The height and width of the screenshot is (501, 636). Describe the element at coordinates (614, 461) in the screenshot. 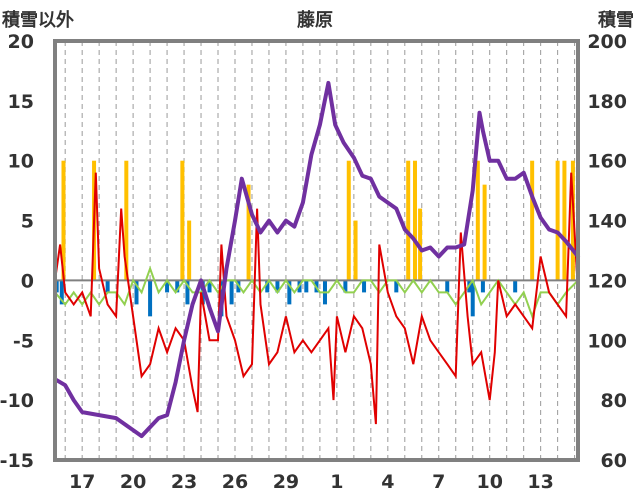

I see `right-tick-label: 60` at that location.